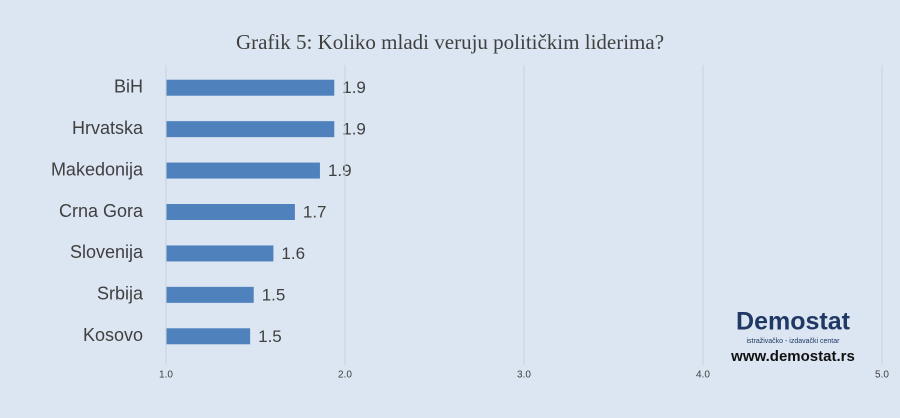 The width and height of the screenshot is (900, 418). Describe the element at coordinates (166, 375) in the screenshot. I see `x-tick-label: 1.0` at that location.